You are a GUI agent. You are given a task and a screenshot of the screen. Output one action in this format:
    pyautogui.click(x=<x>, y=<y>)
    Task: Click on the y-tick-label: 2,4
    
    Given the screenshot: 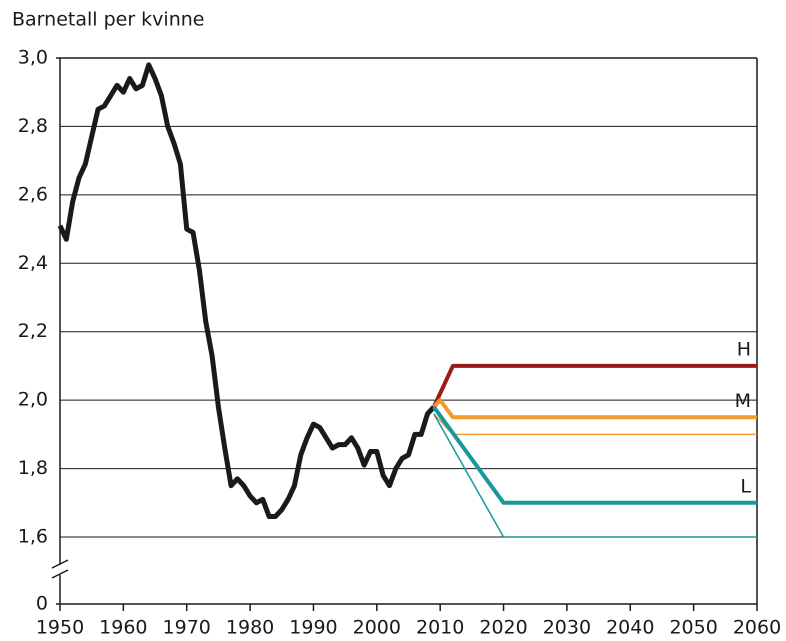 What is the action you would take?
    pyautogui.click(x=33, y=263)
    